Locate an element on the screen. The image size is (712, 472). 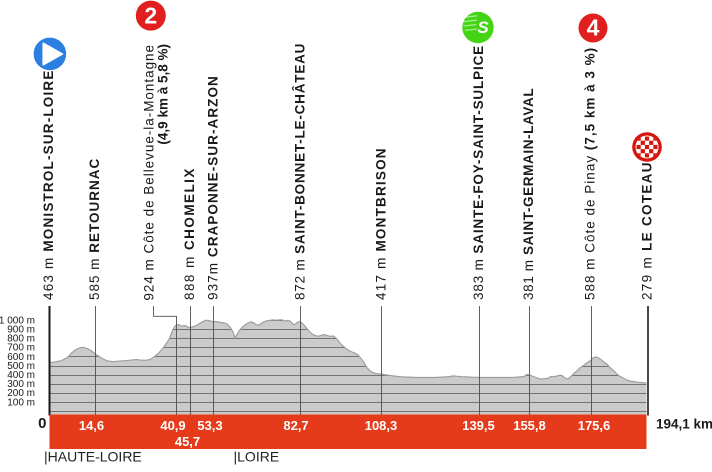
svg-text: 175,6 is located at coordinates (594, 425).